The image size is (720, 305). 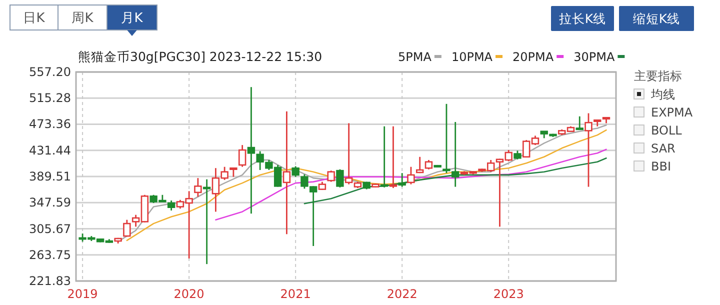 I want to click on text: BBI, so click(x=661, y=167).